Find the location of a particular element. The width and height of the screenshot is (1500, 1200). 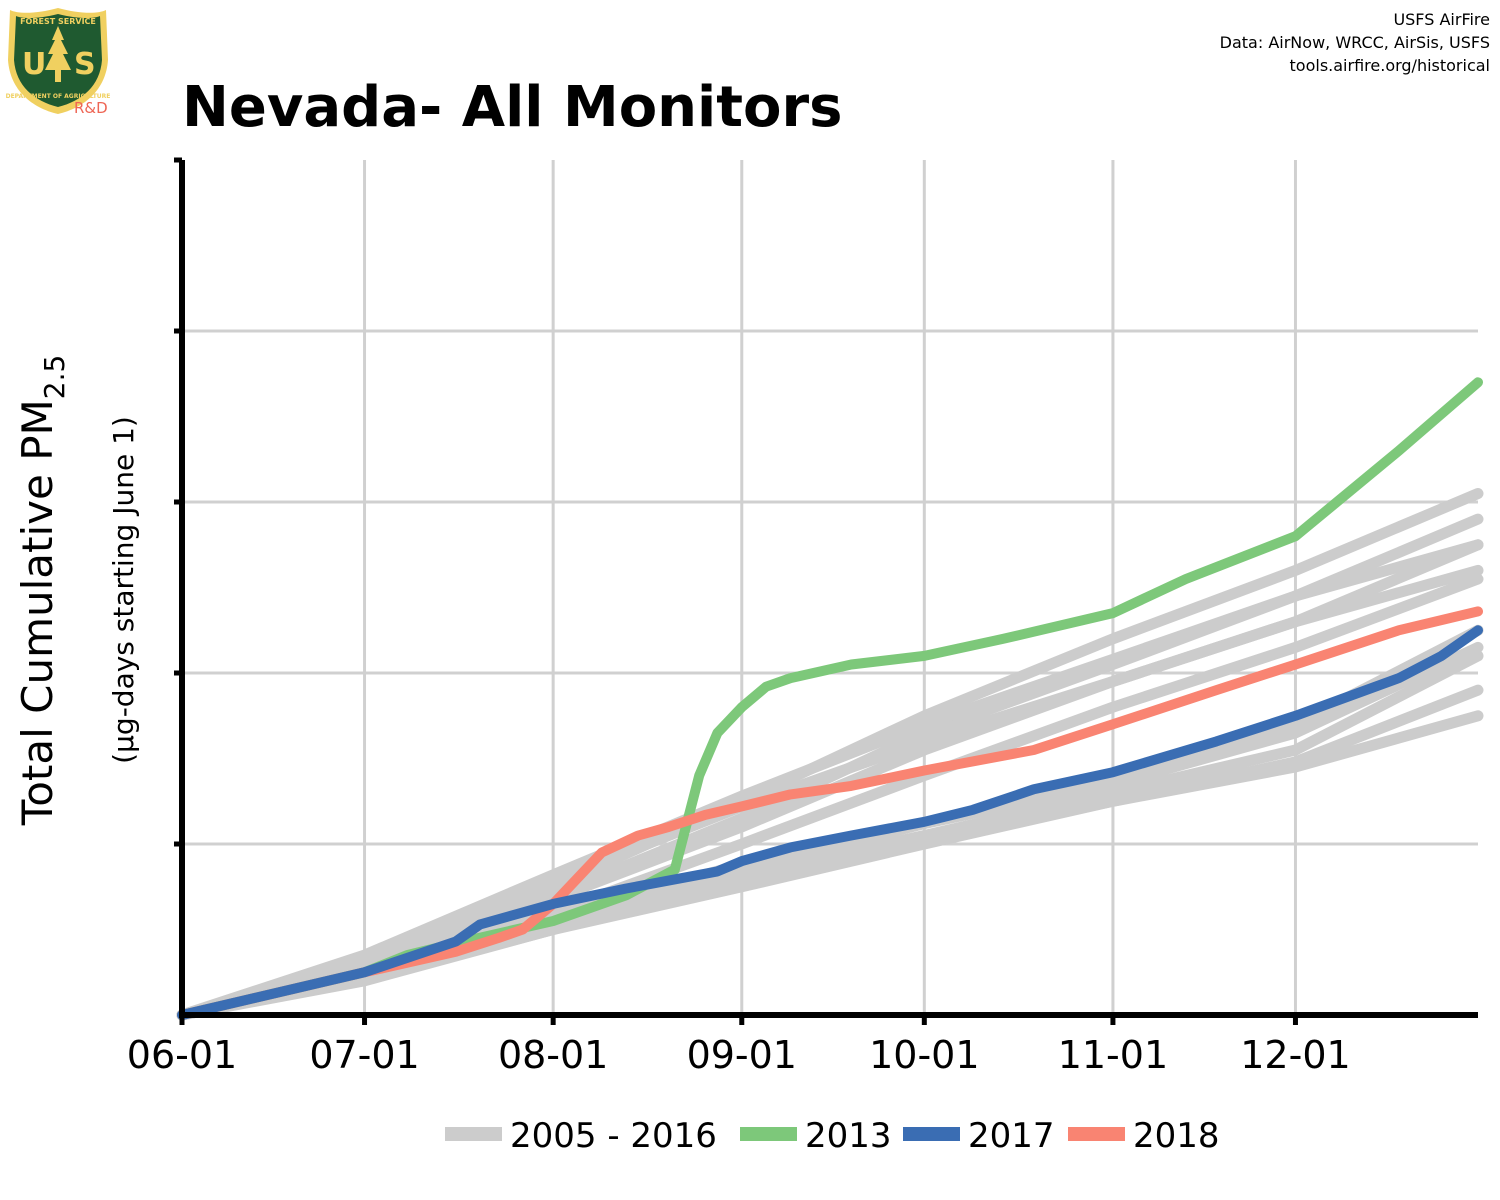

x-tick-label: 12-01 is located at coordinates (1295, 1055).